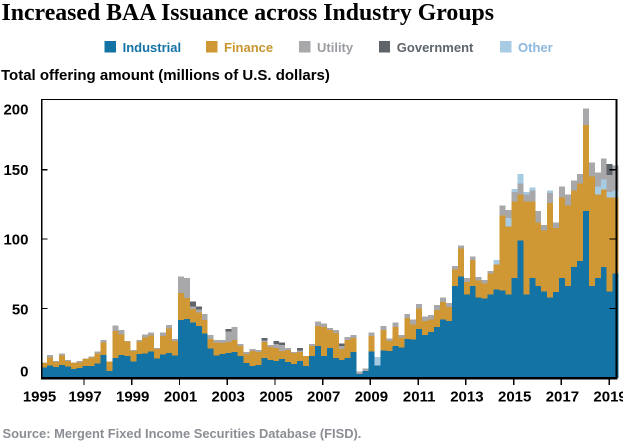  What do you see at coordinates (132, 397) in the screenshot?
I see `svg-text: 1999` at bounding box center [132, 397].